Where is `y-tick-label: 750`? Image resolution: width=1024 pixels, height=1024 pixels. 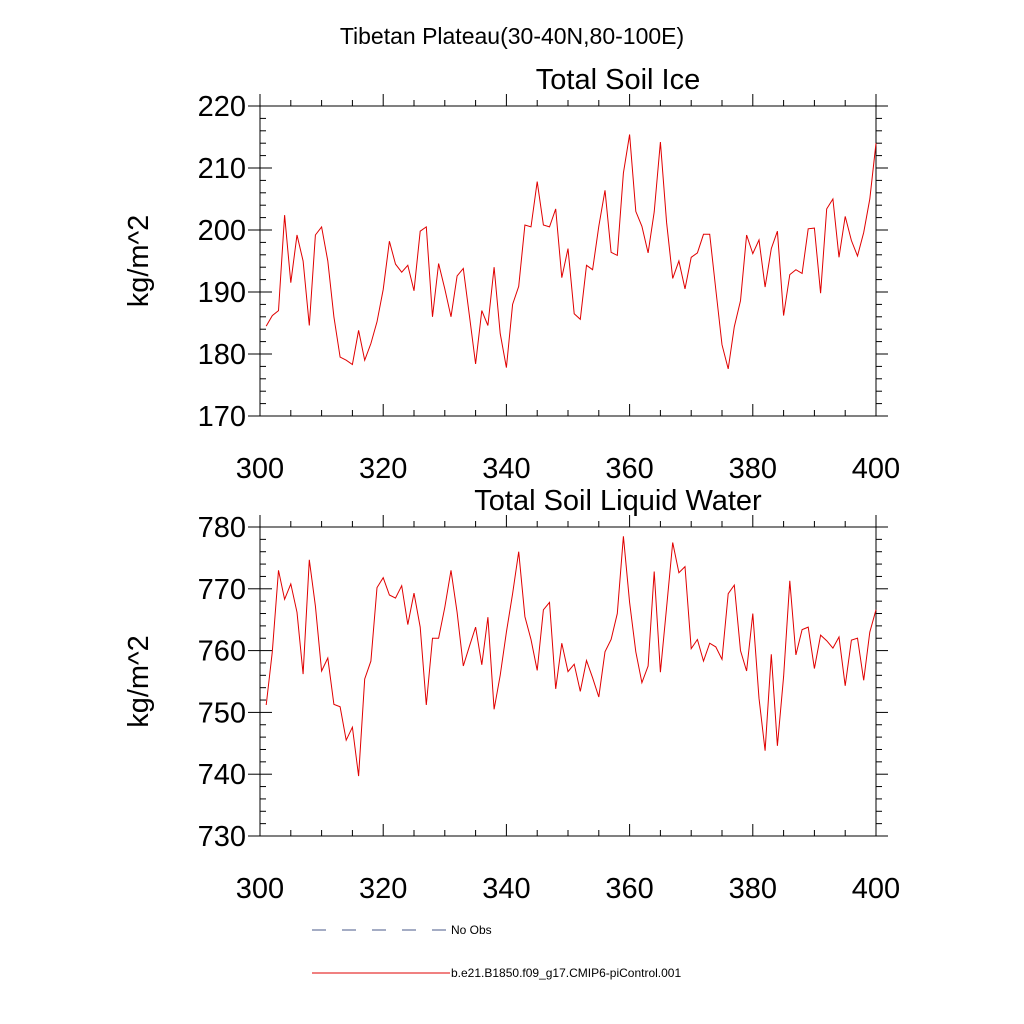
y-tick-label: 750 is located at coordinates (222, 713).